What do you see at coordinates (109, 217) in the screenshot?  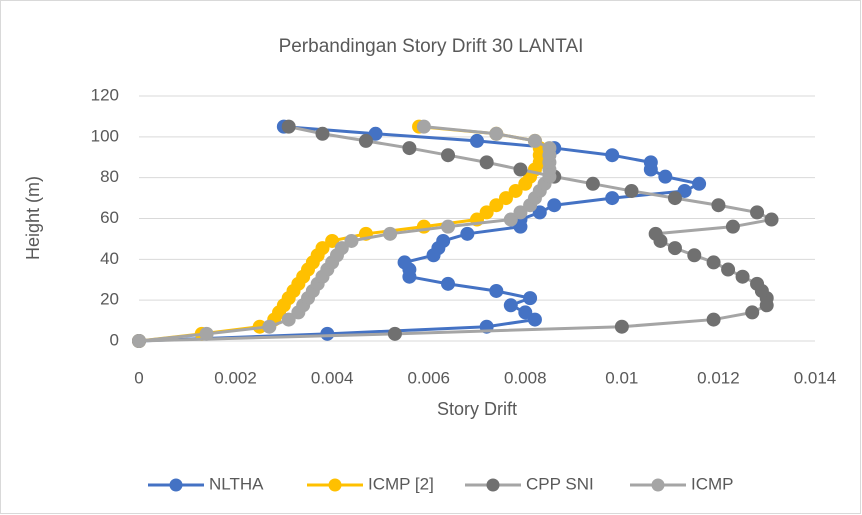 I see `y-tick-label: 60` at bounding box center [109, 217].